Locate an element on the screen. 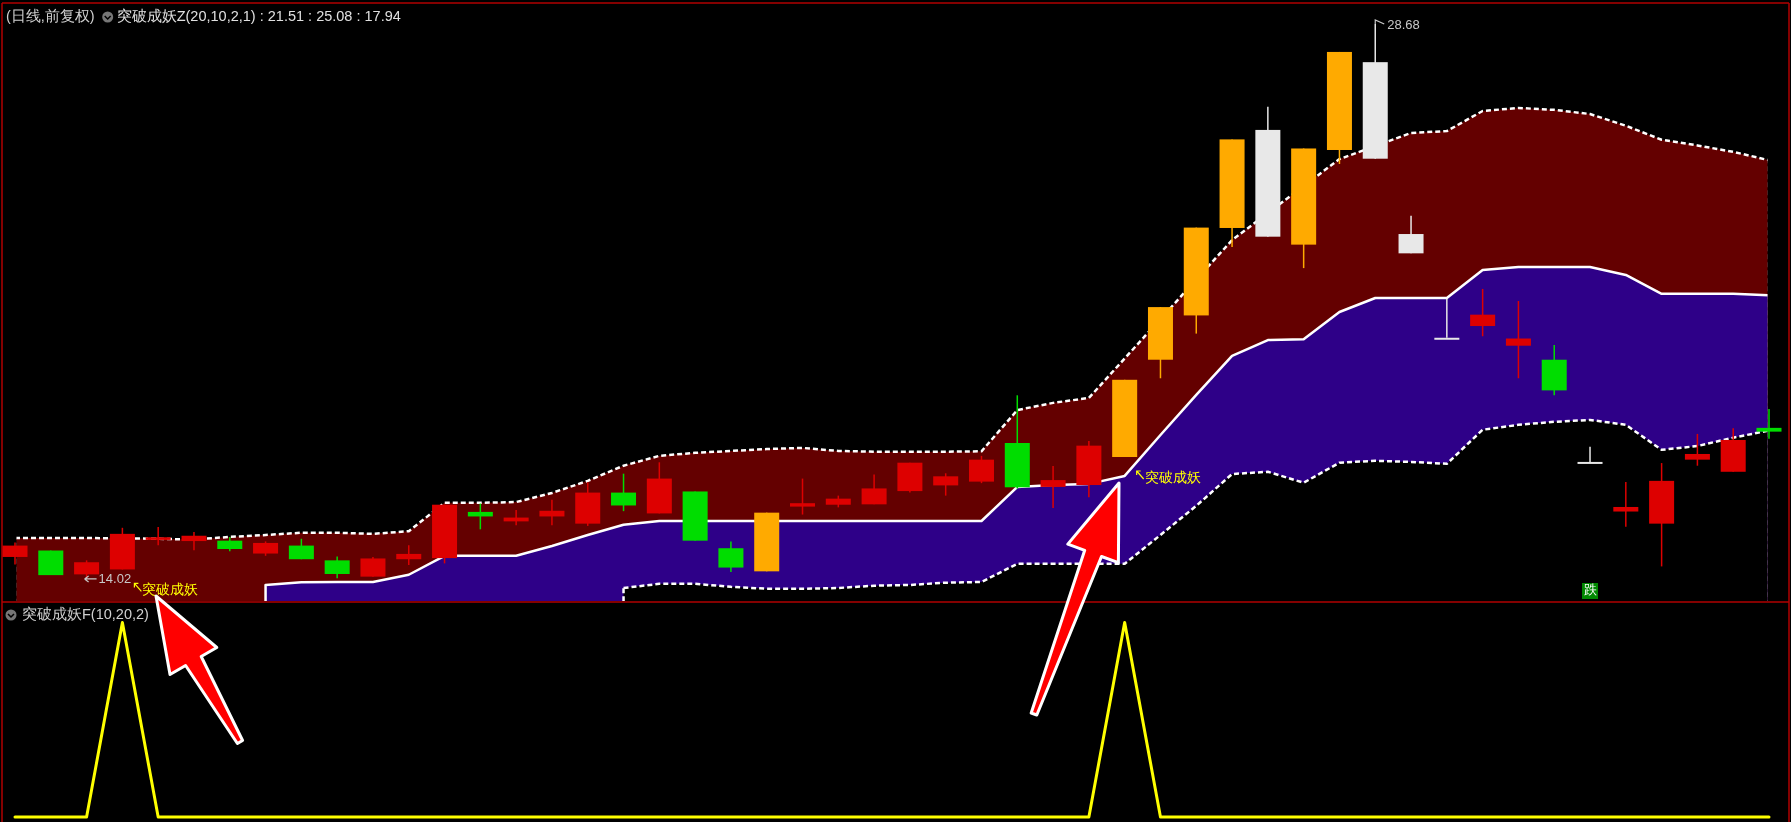 This screenshot has height=822, width=1791. chart-subtitle: 突破成妖Z(20,10,2,1) : 21.51 : 25.08 : 17.94 is located at coordinates (258, 15).